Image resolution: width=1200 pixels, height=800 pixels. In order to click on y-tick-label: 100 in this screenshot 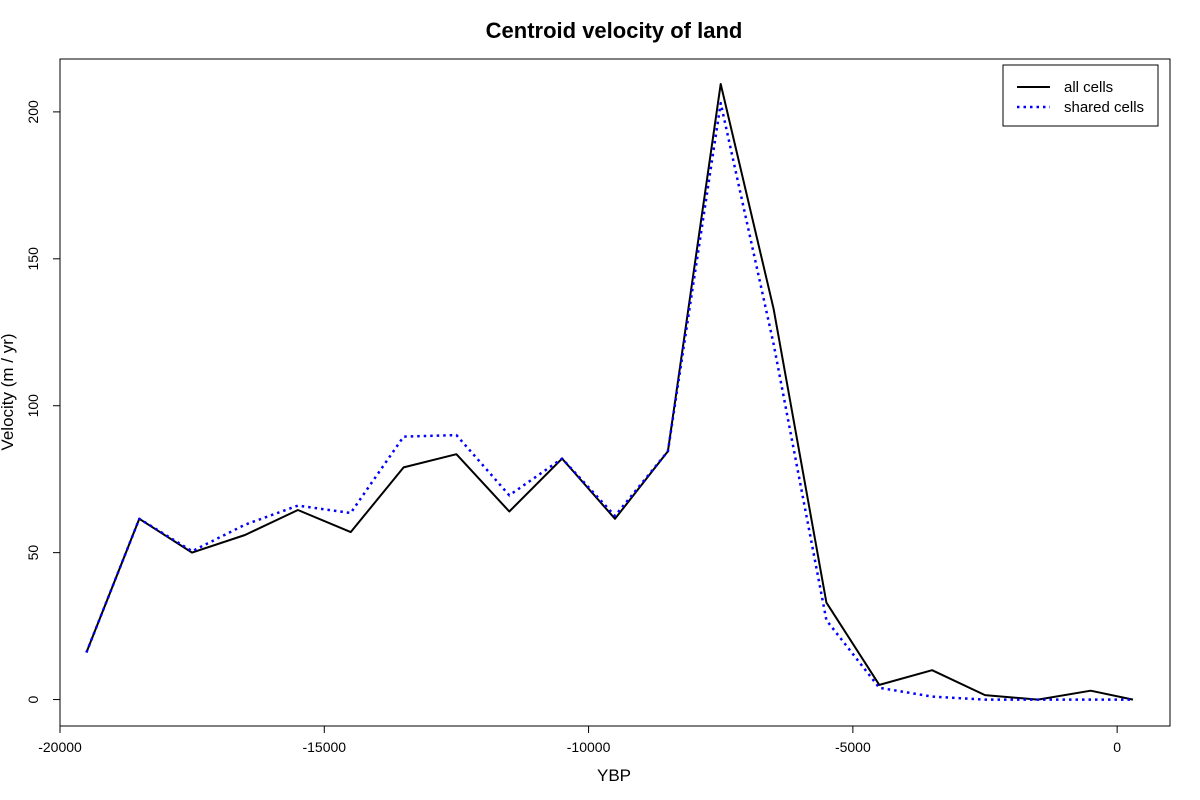, I will do `click(33, 406)`.